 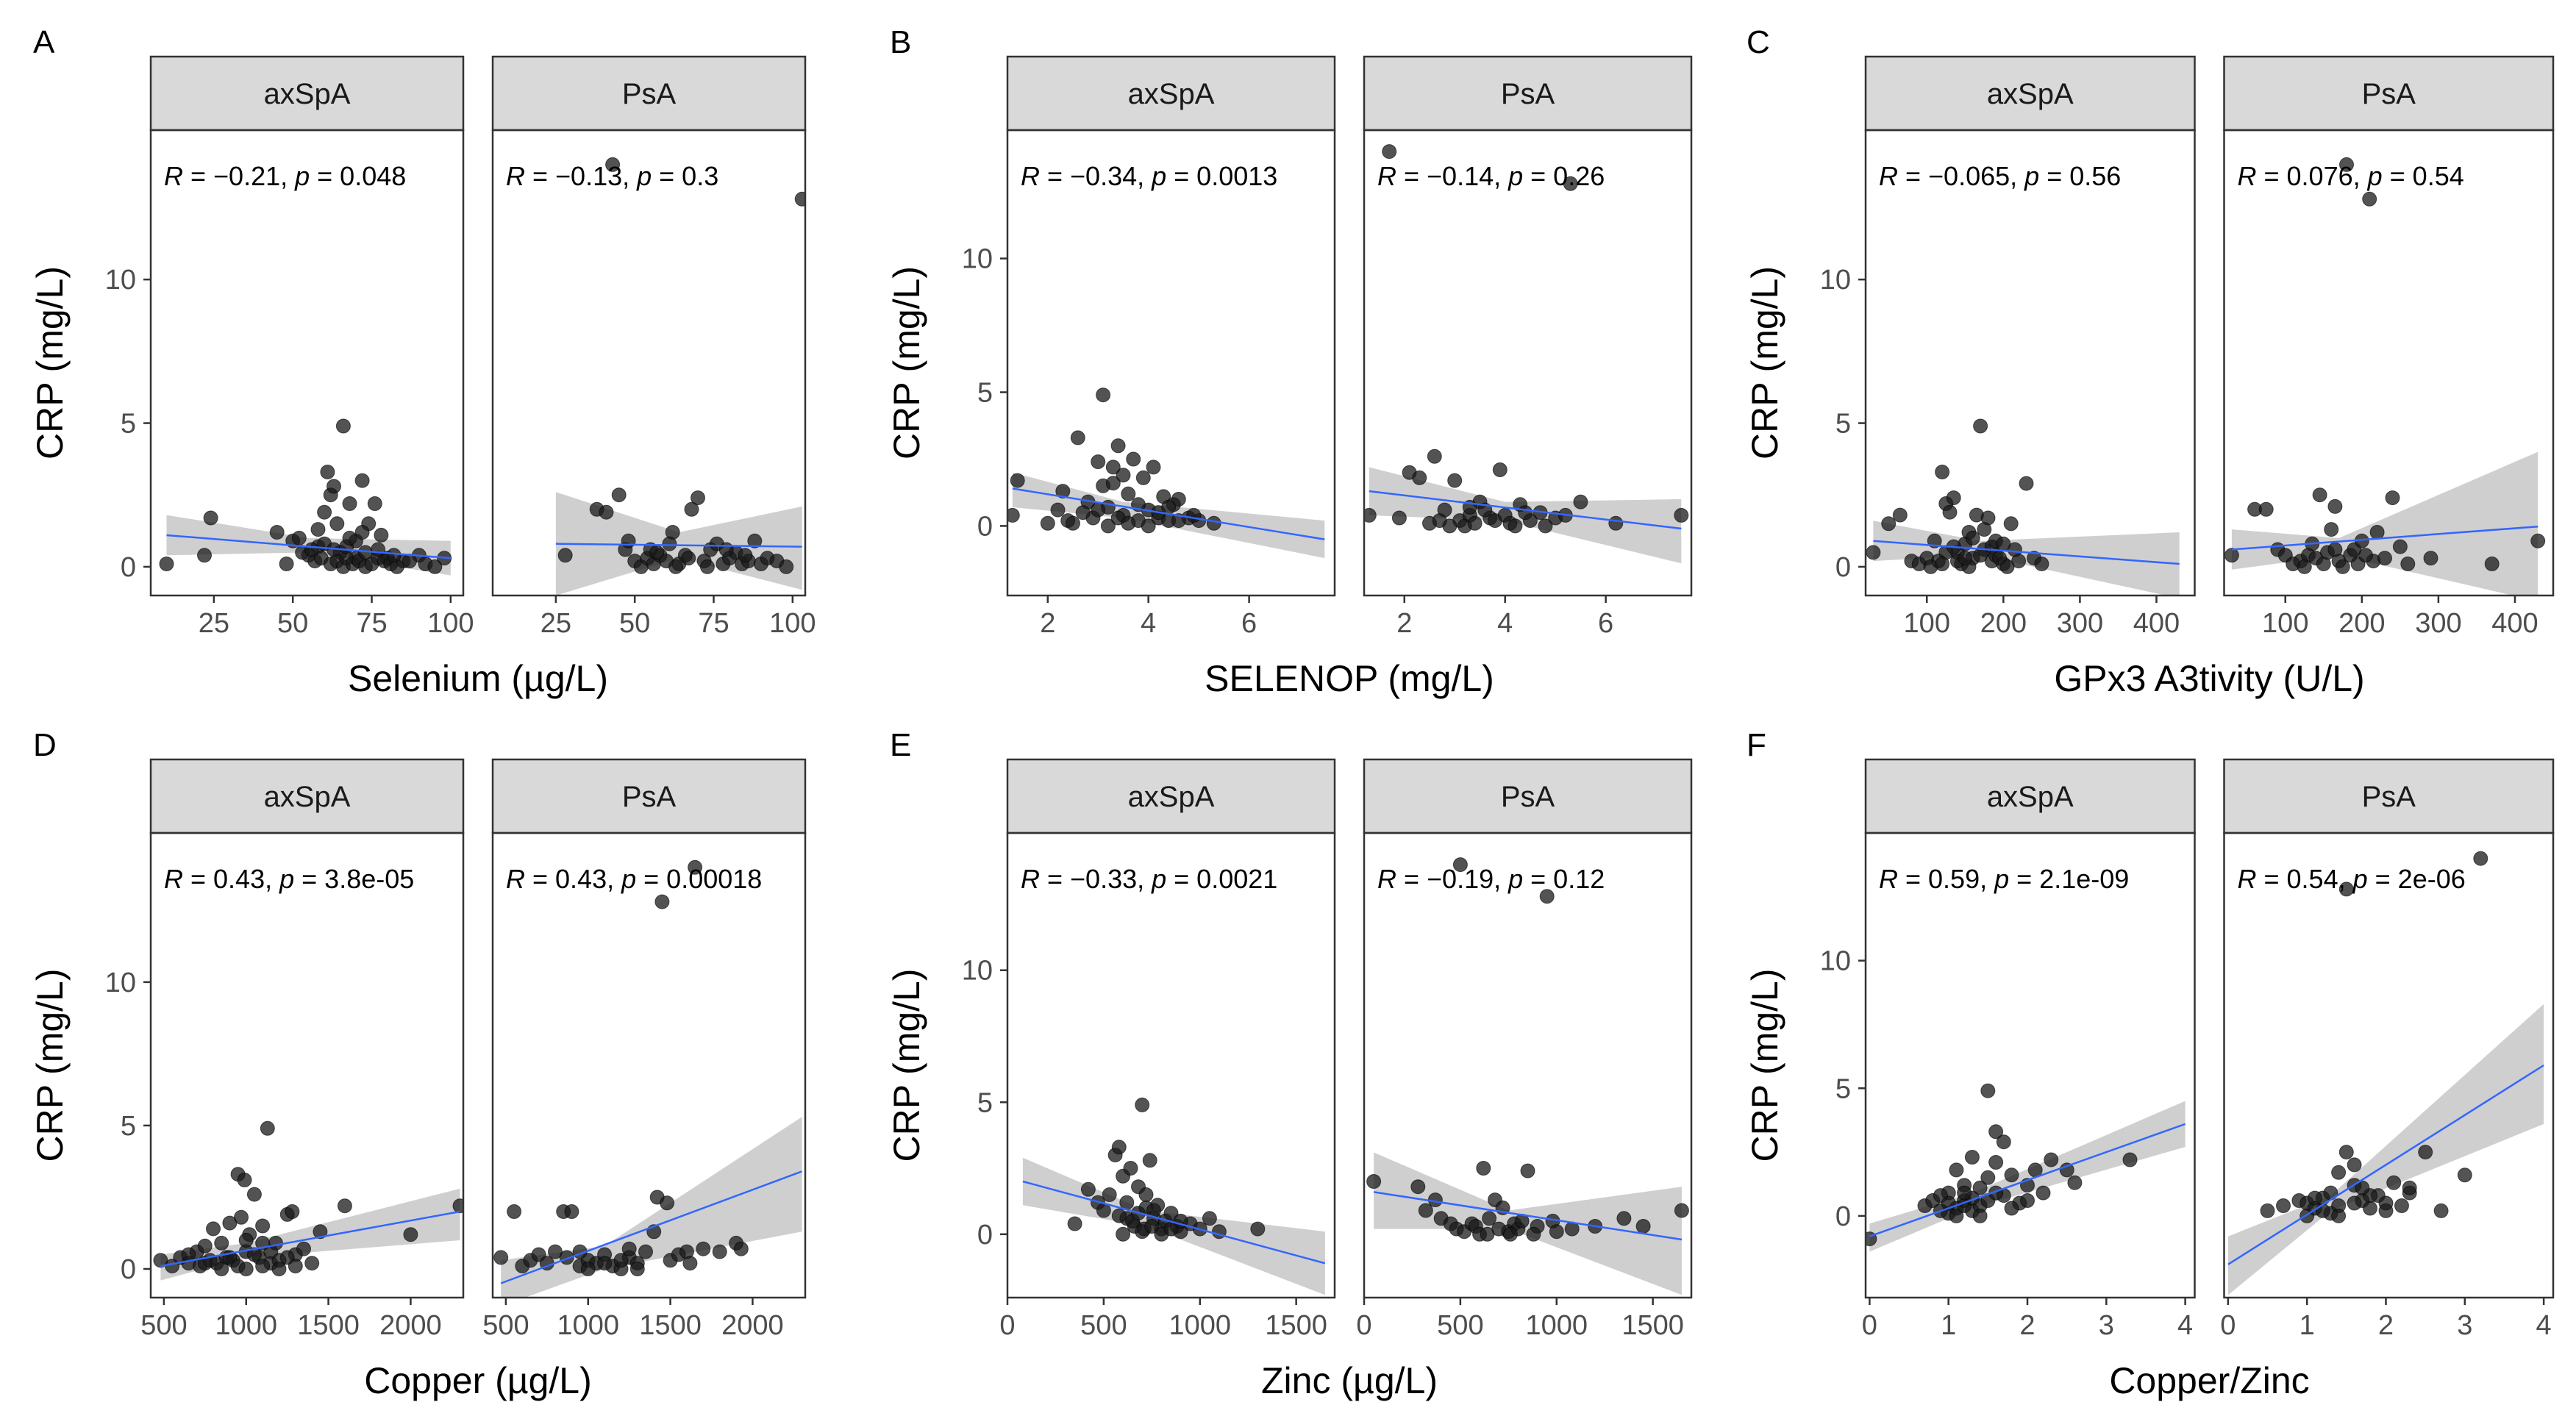 I want to click on facet-strip-label: PsA, so click(x=649, y=94).